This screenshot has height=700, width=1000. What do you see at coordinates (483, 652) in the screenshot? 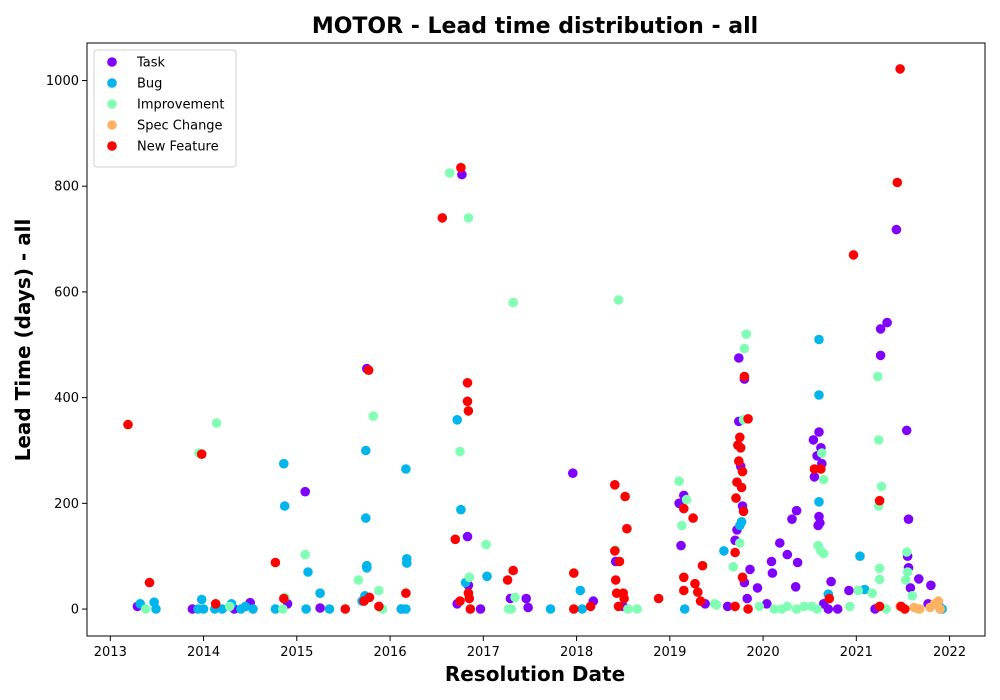
I see `x-tick-label: 2017` at bounding box center [483, 652].